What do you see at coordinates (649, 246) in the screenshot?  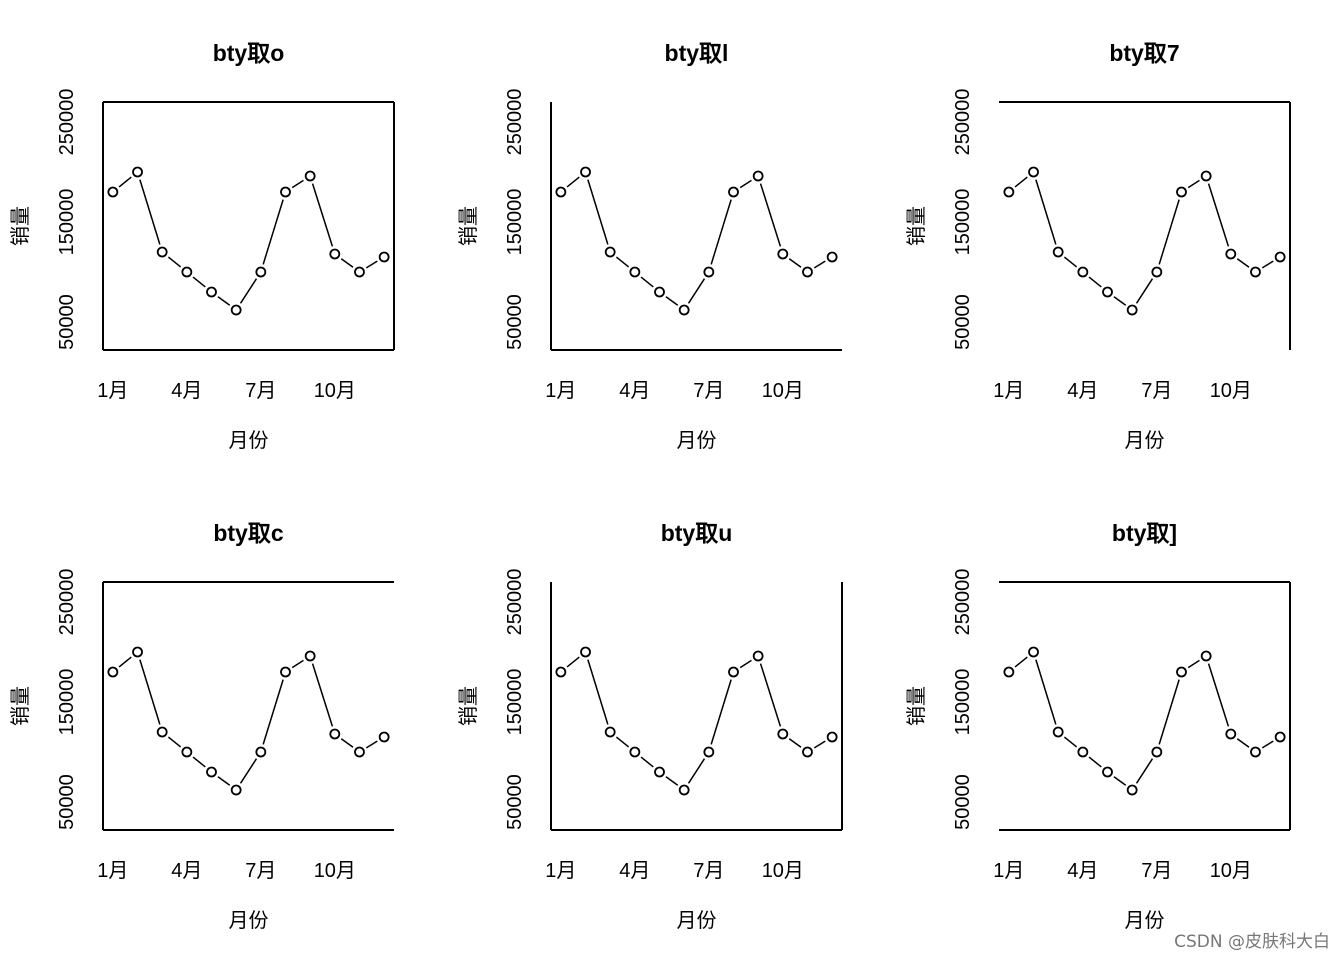 I see `chart-panel-2: bty取l 1月 4月 7月 10月 50000 150000 250000 月份 销量` at bounding box center [649, 246].